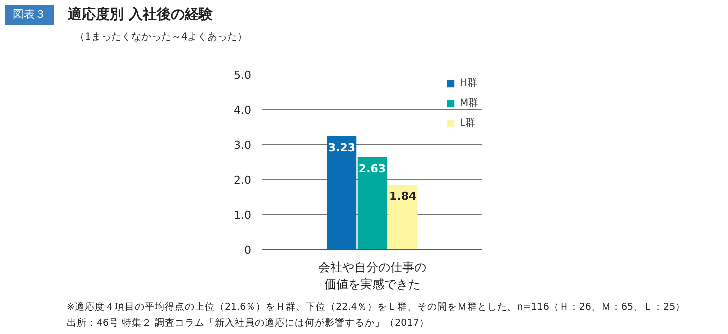 The width and height of the screenshot is (728, 334). What do you see at coordinates (376, 308) in the screenshot?
I see `text: ※適応度４項目の平均得点の上位（21.6％）をＨ群、下位（22.4％）をＬ群、その間をＭ群とした。n=116（Ｈ：26、Ｍ：65、Ｌ：25）` at bounding box center [376, 308].